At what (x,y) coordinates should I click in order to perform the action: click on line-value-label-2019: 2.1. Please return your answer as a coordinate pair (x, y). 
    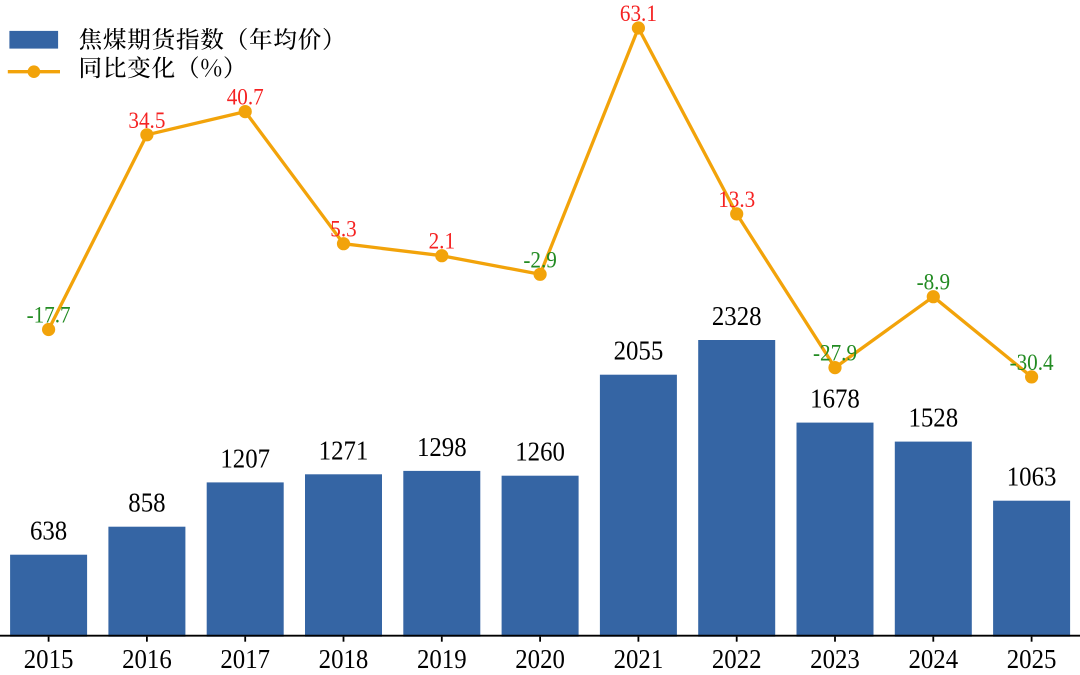
    Looking at the image, I should click on (442, 241).